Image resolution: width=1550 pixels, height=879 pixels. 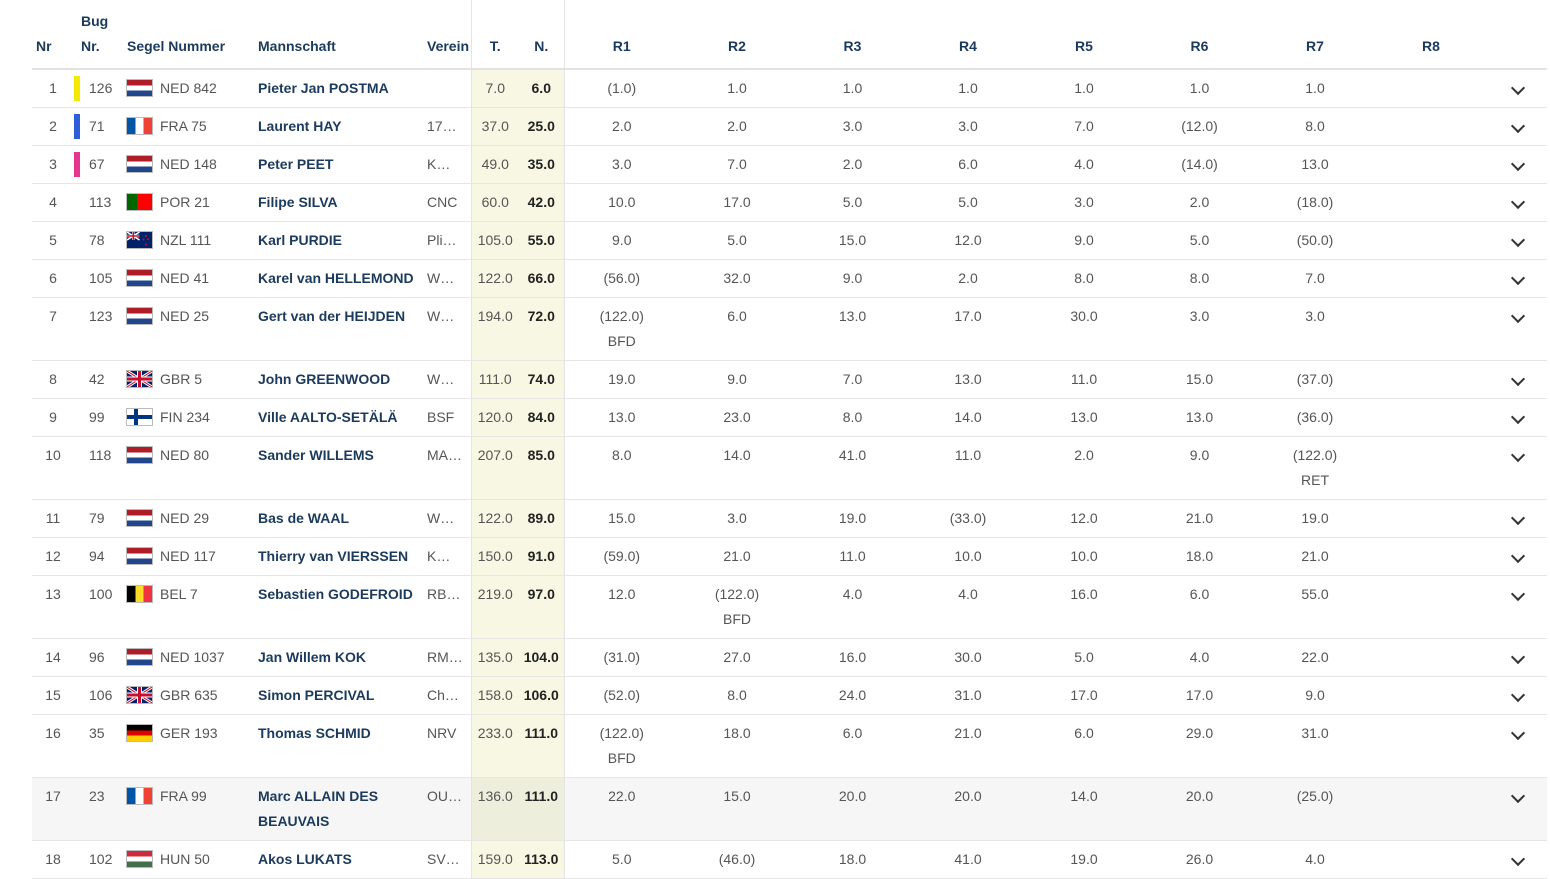 I want to click on col-r2-header: R2, so click(x=737, y=35).